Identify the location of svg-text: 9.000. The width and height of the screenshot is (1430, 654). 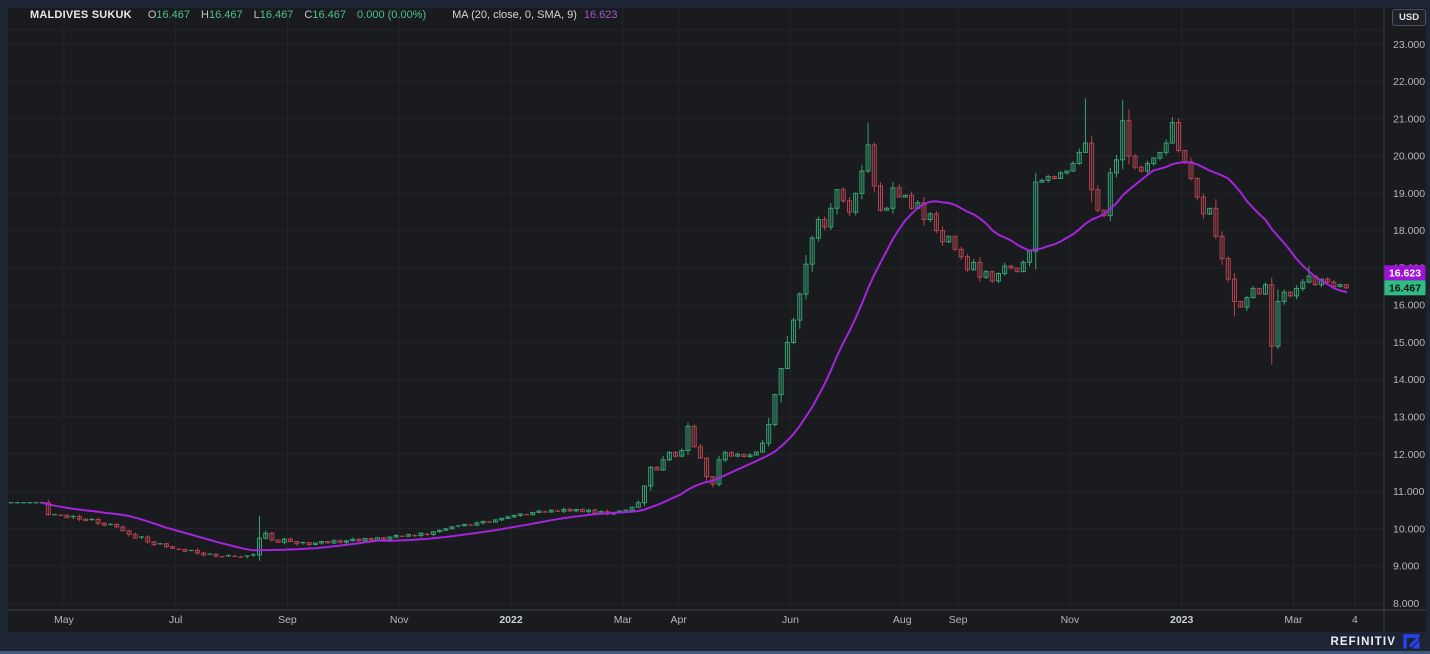
(1406, 567).